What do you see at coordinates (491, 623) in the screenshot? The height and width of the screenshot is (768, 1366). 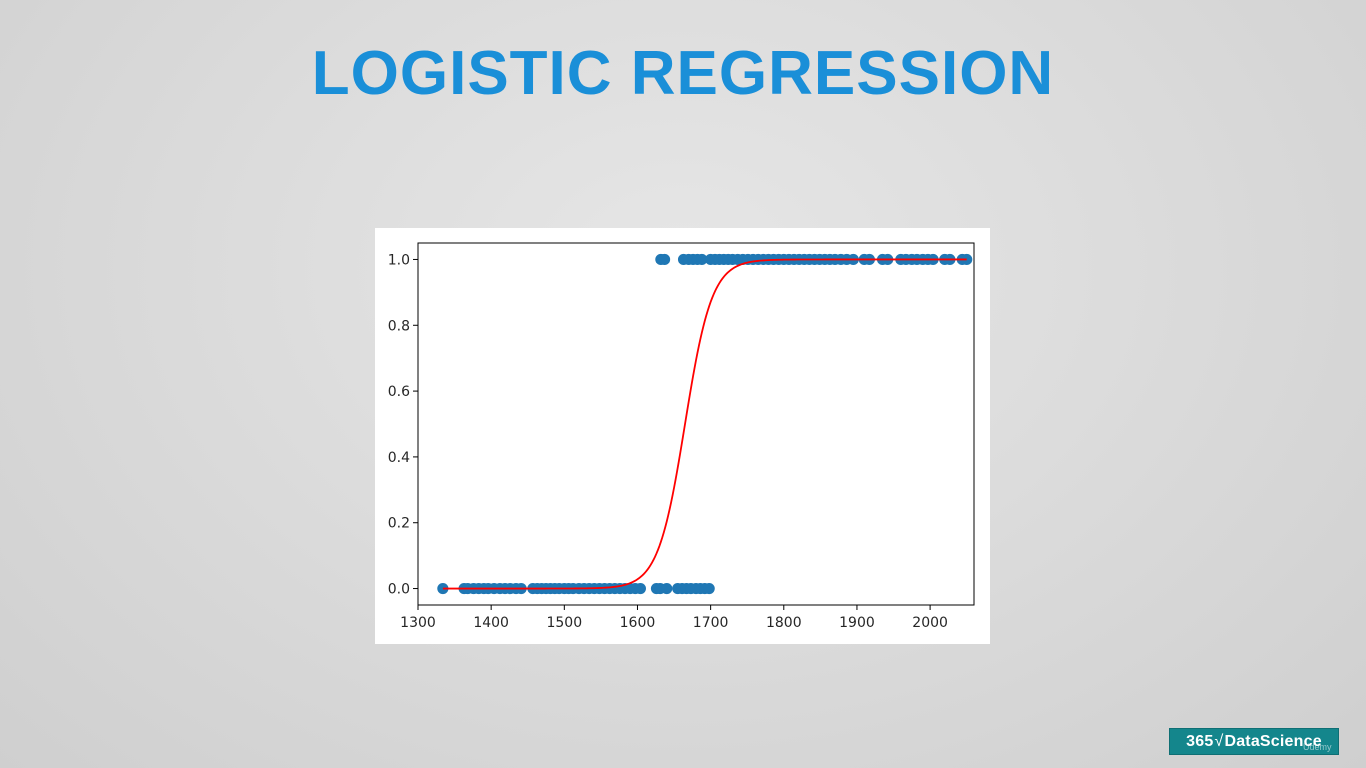 I see `x-tick-label: 1400` at bounding box center [491, 623].